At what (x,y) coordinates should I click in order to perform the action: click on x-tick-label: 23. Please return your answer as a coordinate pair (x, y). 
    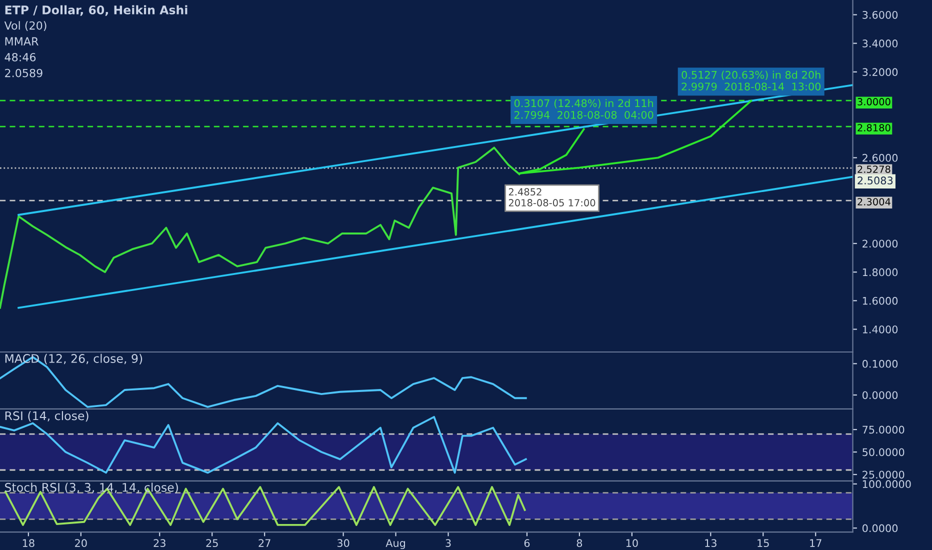
    Looking at the image, I should click on (160, 543).